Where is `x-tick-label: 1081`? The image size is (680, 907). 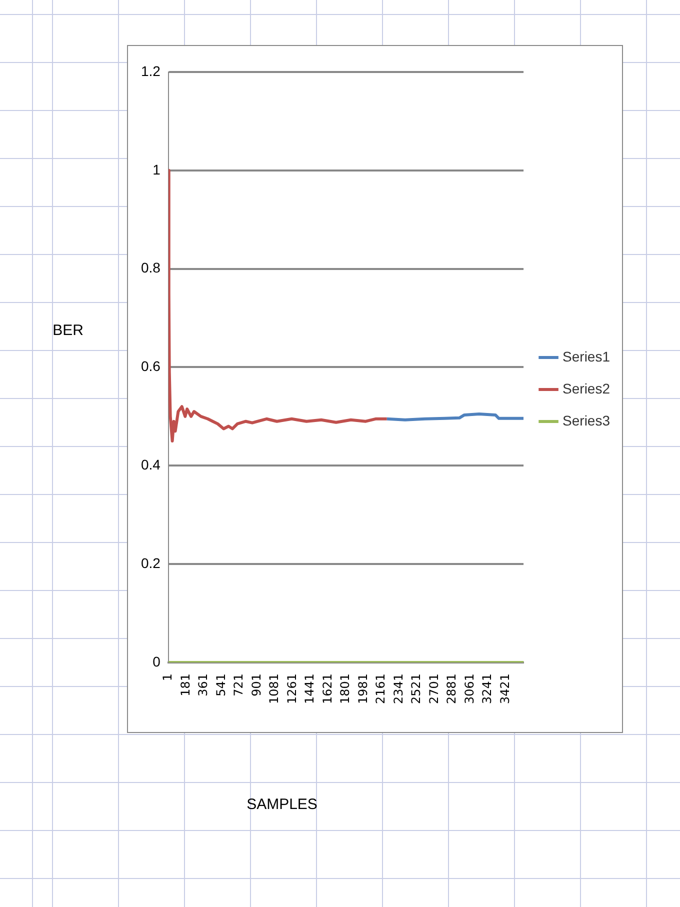 x-tick-label: 1081 is located at coordinates (274, 688).